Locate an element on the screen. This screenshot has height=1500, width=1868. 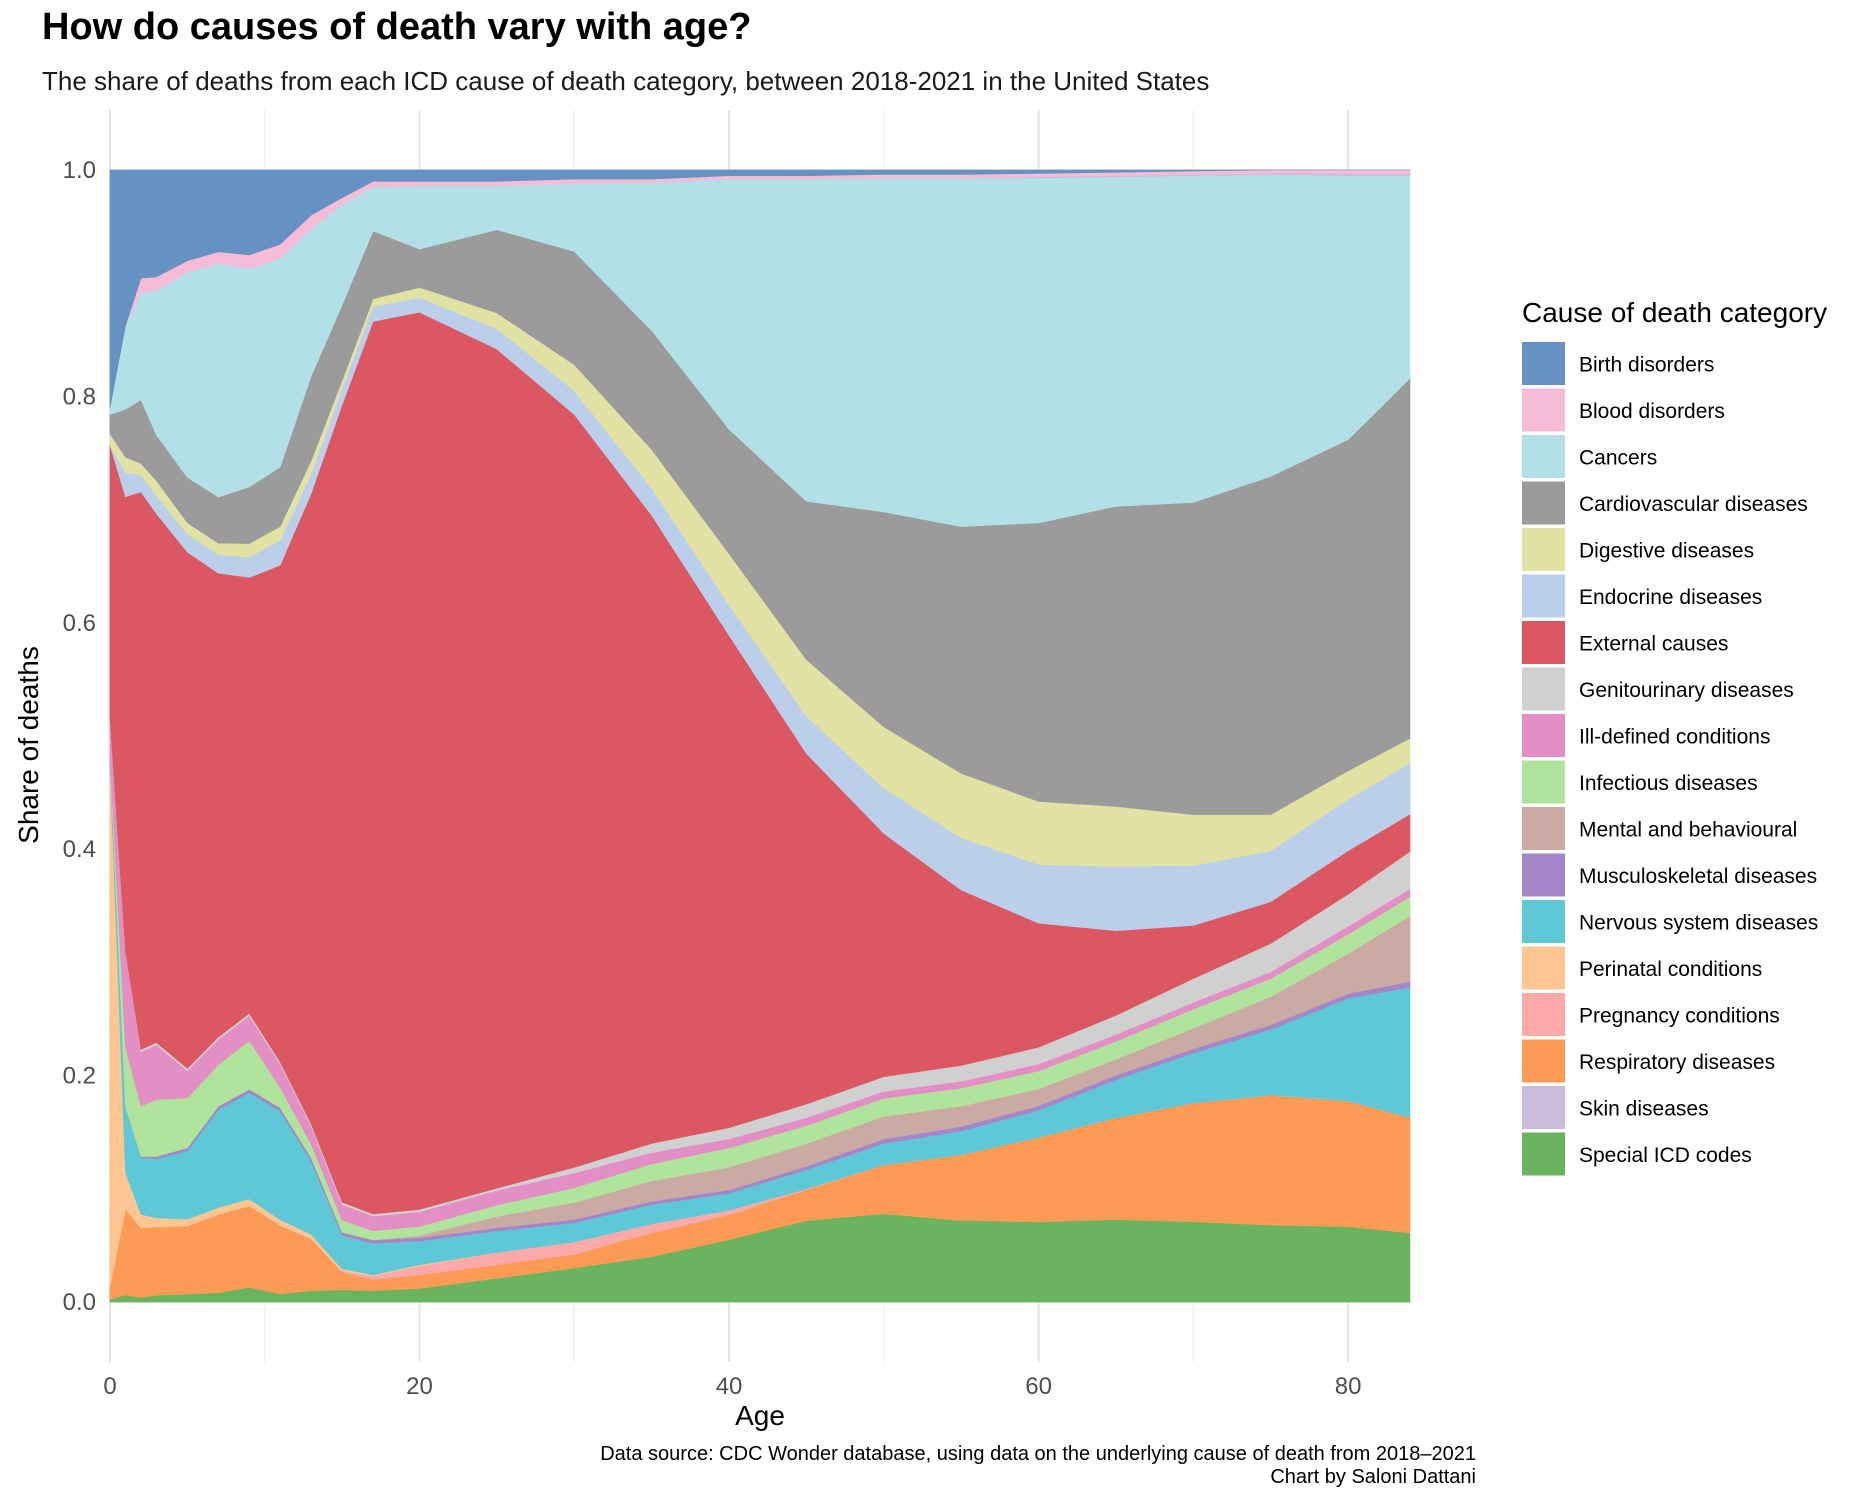
legend-swatch-endocrine-diseases is located at coordinates (1543, 596).